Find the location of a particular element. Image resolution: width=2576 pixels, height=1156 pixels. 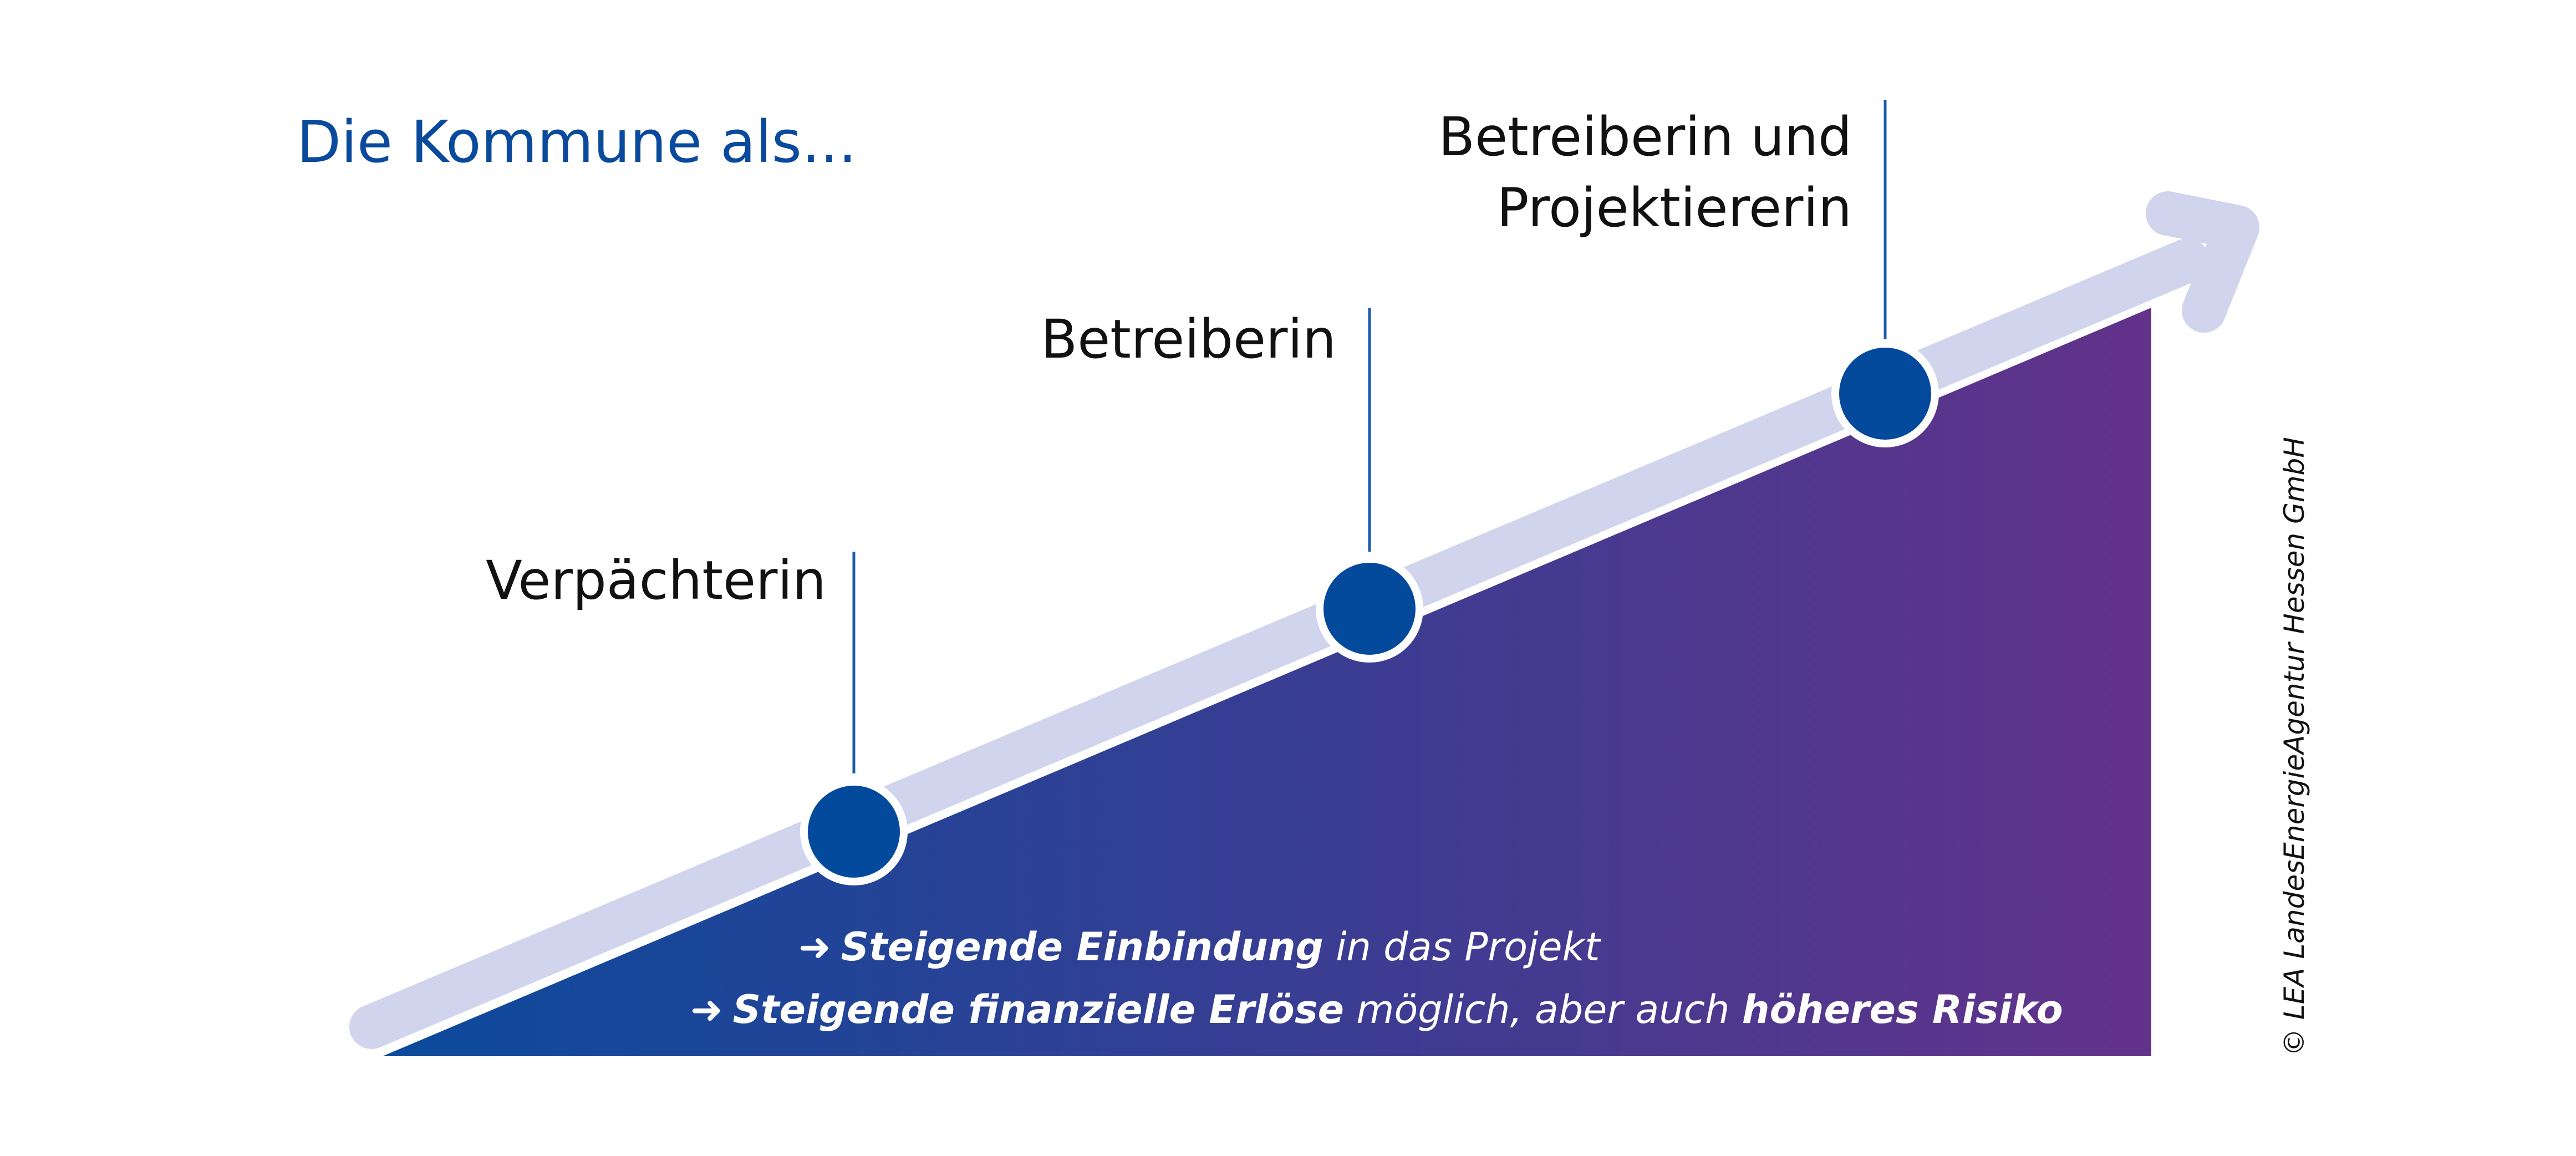

bullet-line-1: ➜ Steigende Einbindung in das Projekt is located at coordinates (1199, 947).